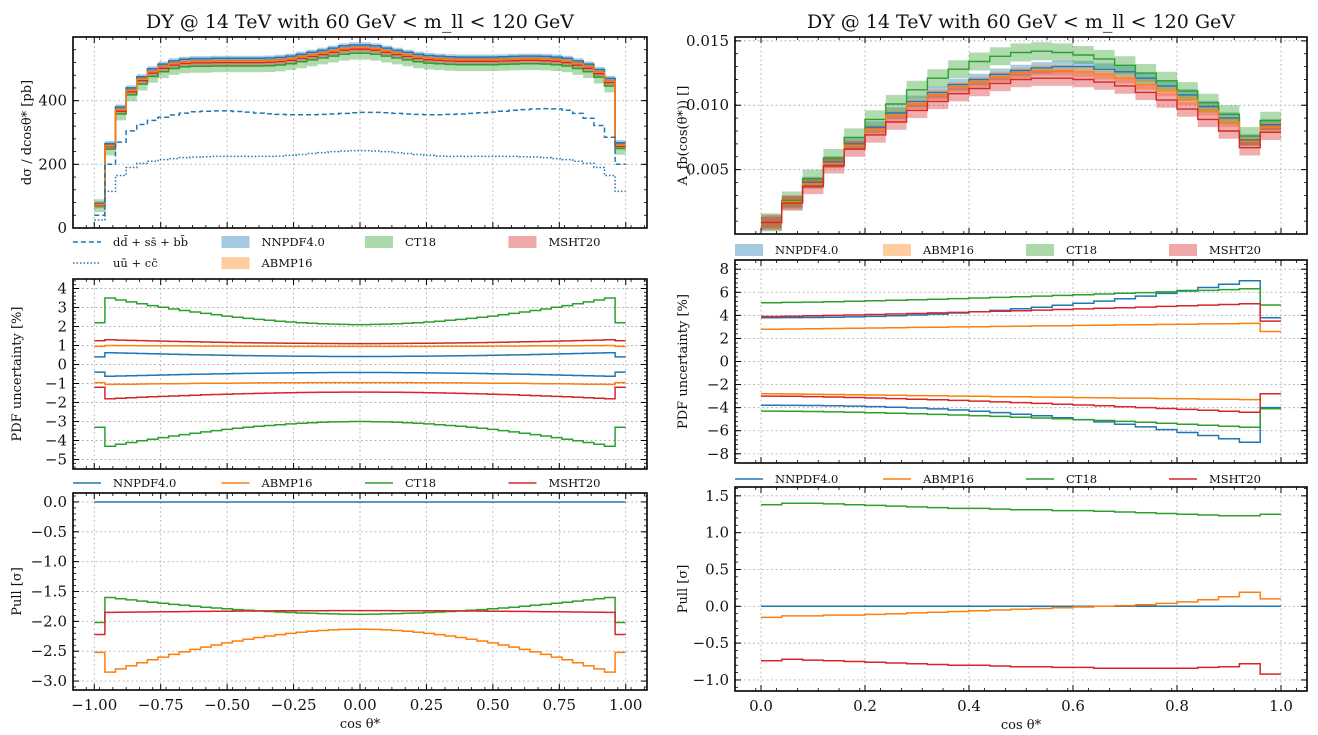 The height and width of the screenshot is (735, 1318). What do you see at coordinates (27, 132) in the screenshot?
I see `y-axis-label: dσ / dcosθ* [pb]` at bounding box center [27, 132].